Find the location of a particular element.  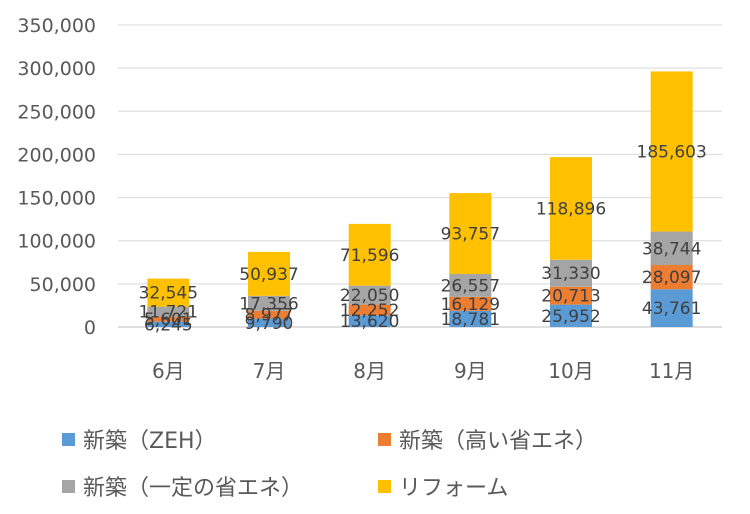

data-label: 43,761 is located at coordinates (671, 309).